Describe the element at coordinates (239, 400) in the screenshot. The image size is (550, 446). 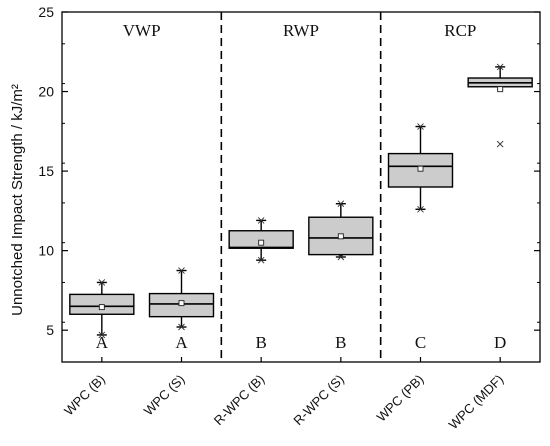
I see `x-tick-label: R-WPC (B)` at that location.